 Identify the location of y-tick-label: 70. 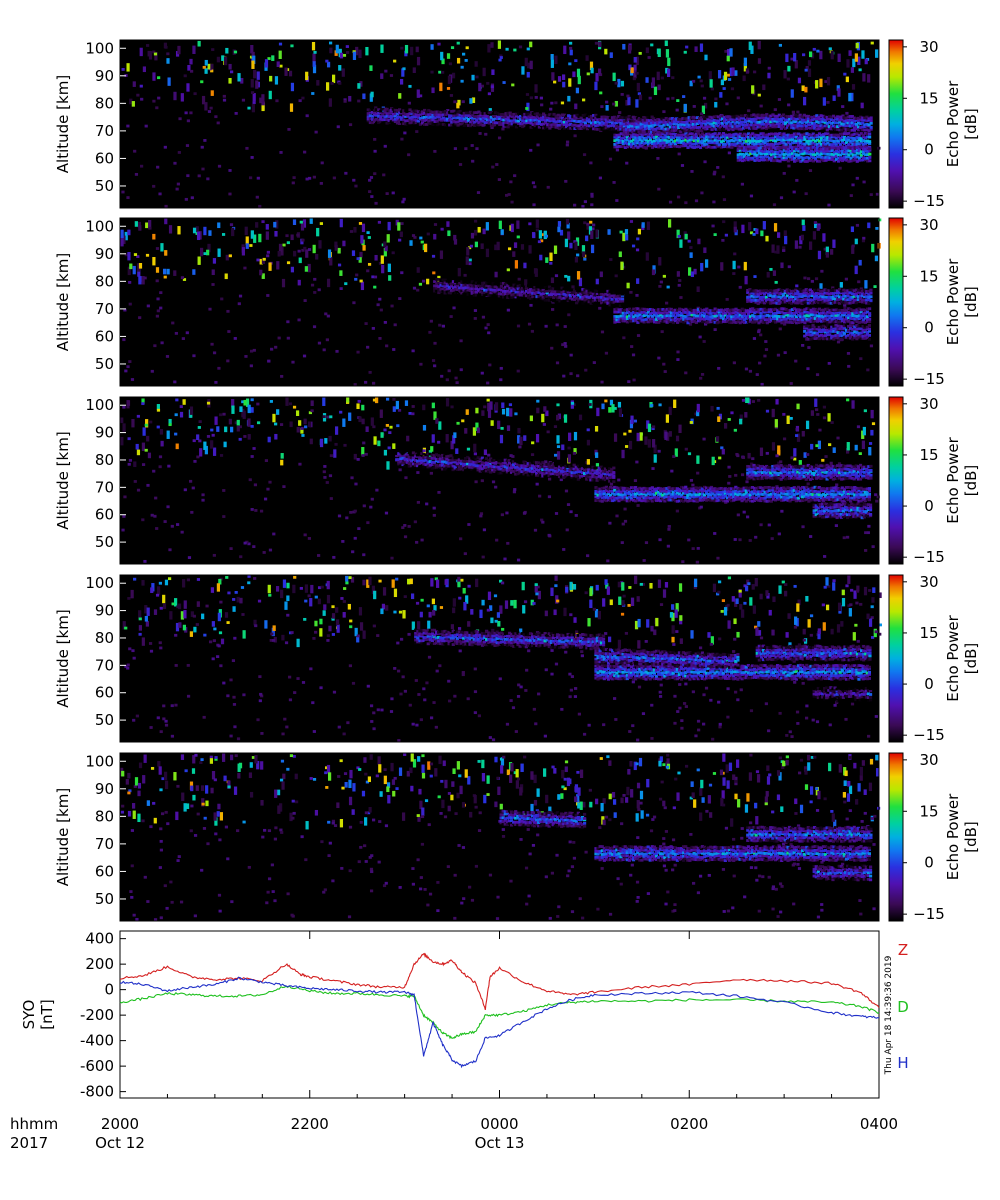
(104, 131).